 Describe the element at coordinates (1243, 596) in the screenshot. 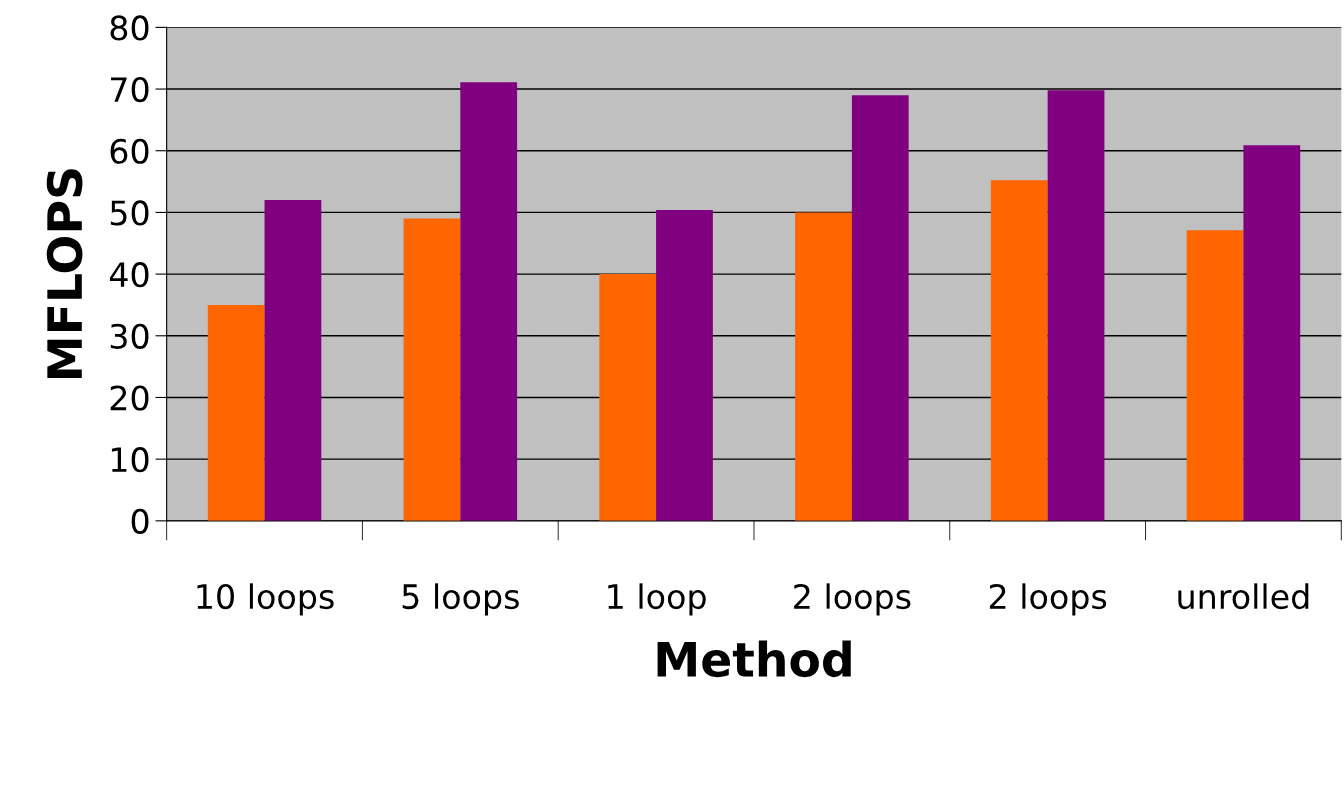

I see `x-tick-label: unrolled` at that location.